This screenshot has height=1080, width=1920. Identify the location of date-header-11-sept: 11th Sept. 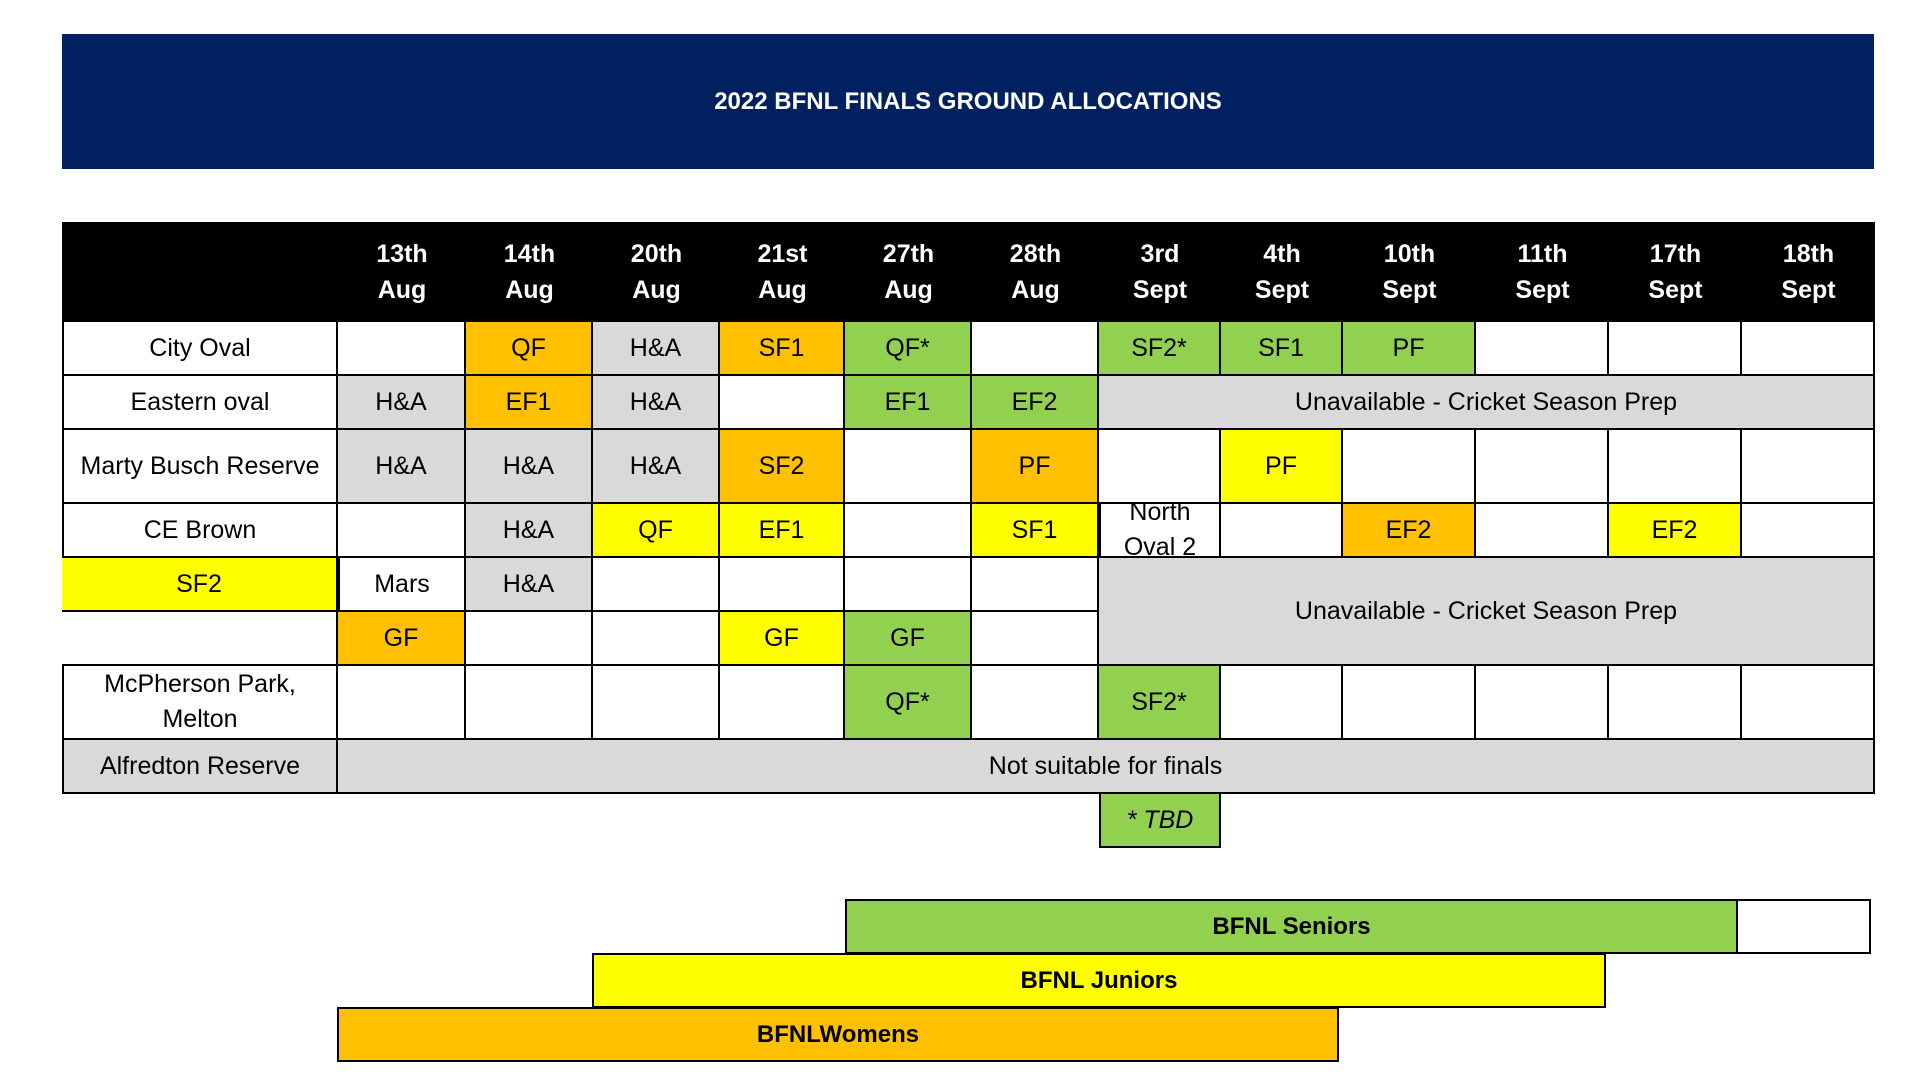
(1542, 272).